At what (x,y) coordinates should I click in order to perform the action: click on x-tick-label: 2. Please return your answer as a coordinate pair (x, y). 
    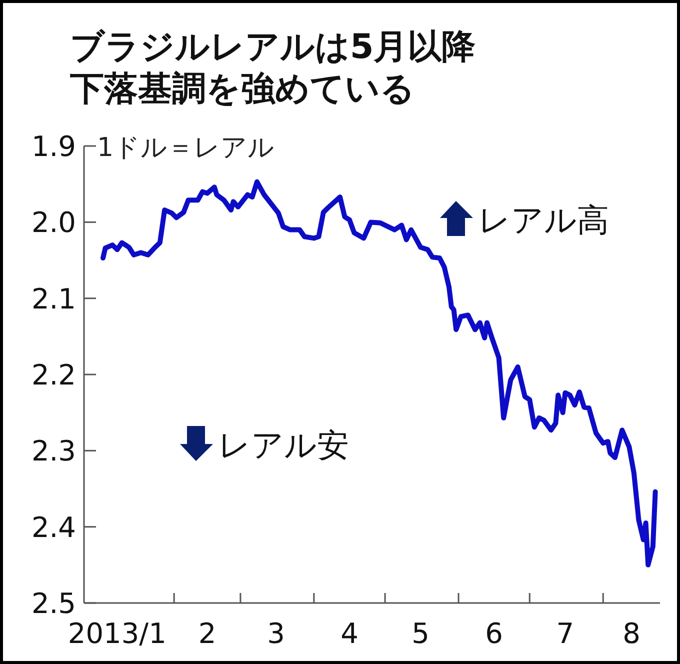
    Looking at the image, I should click on (207, 633).